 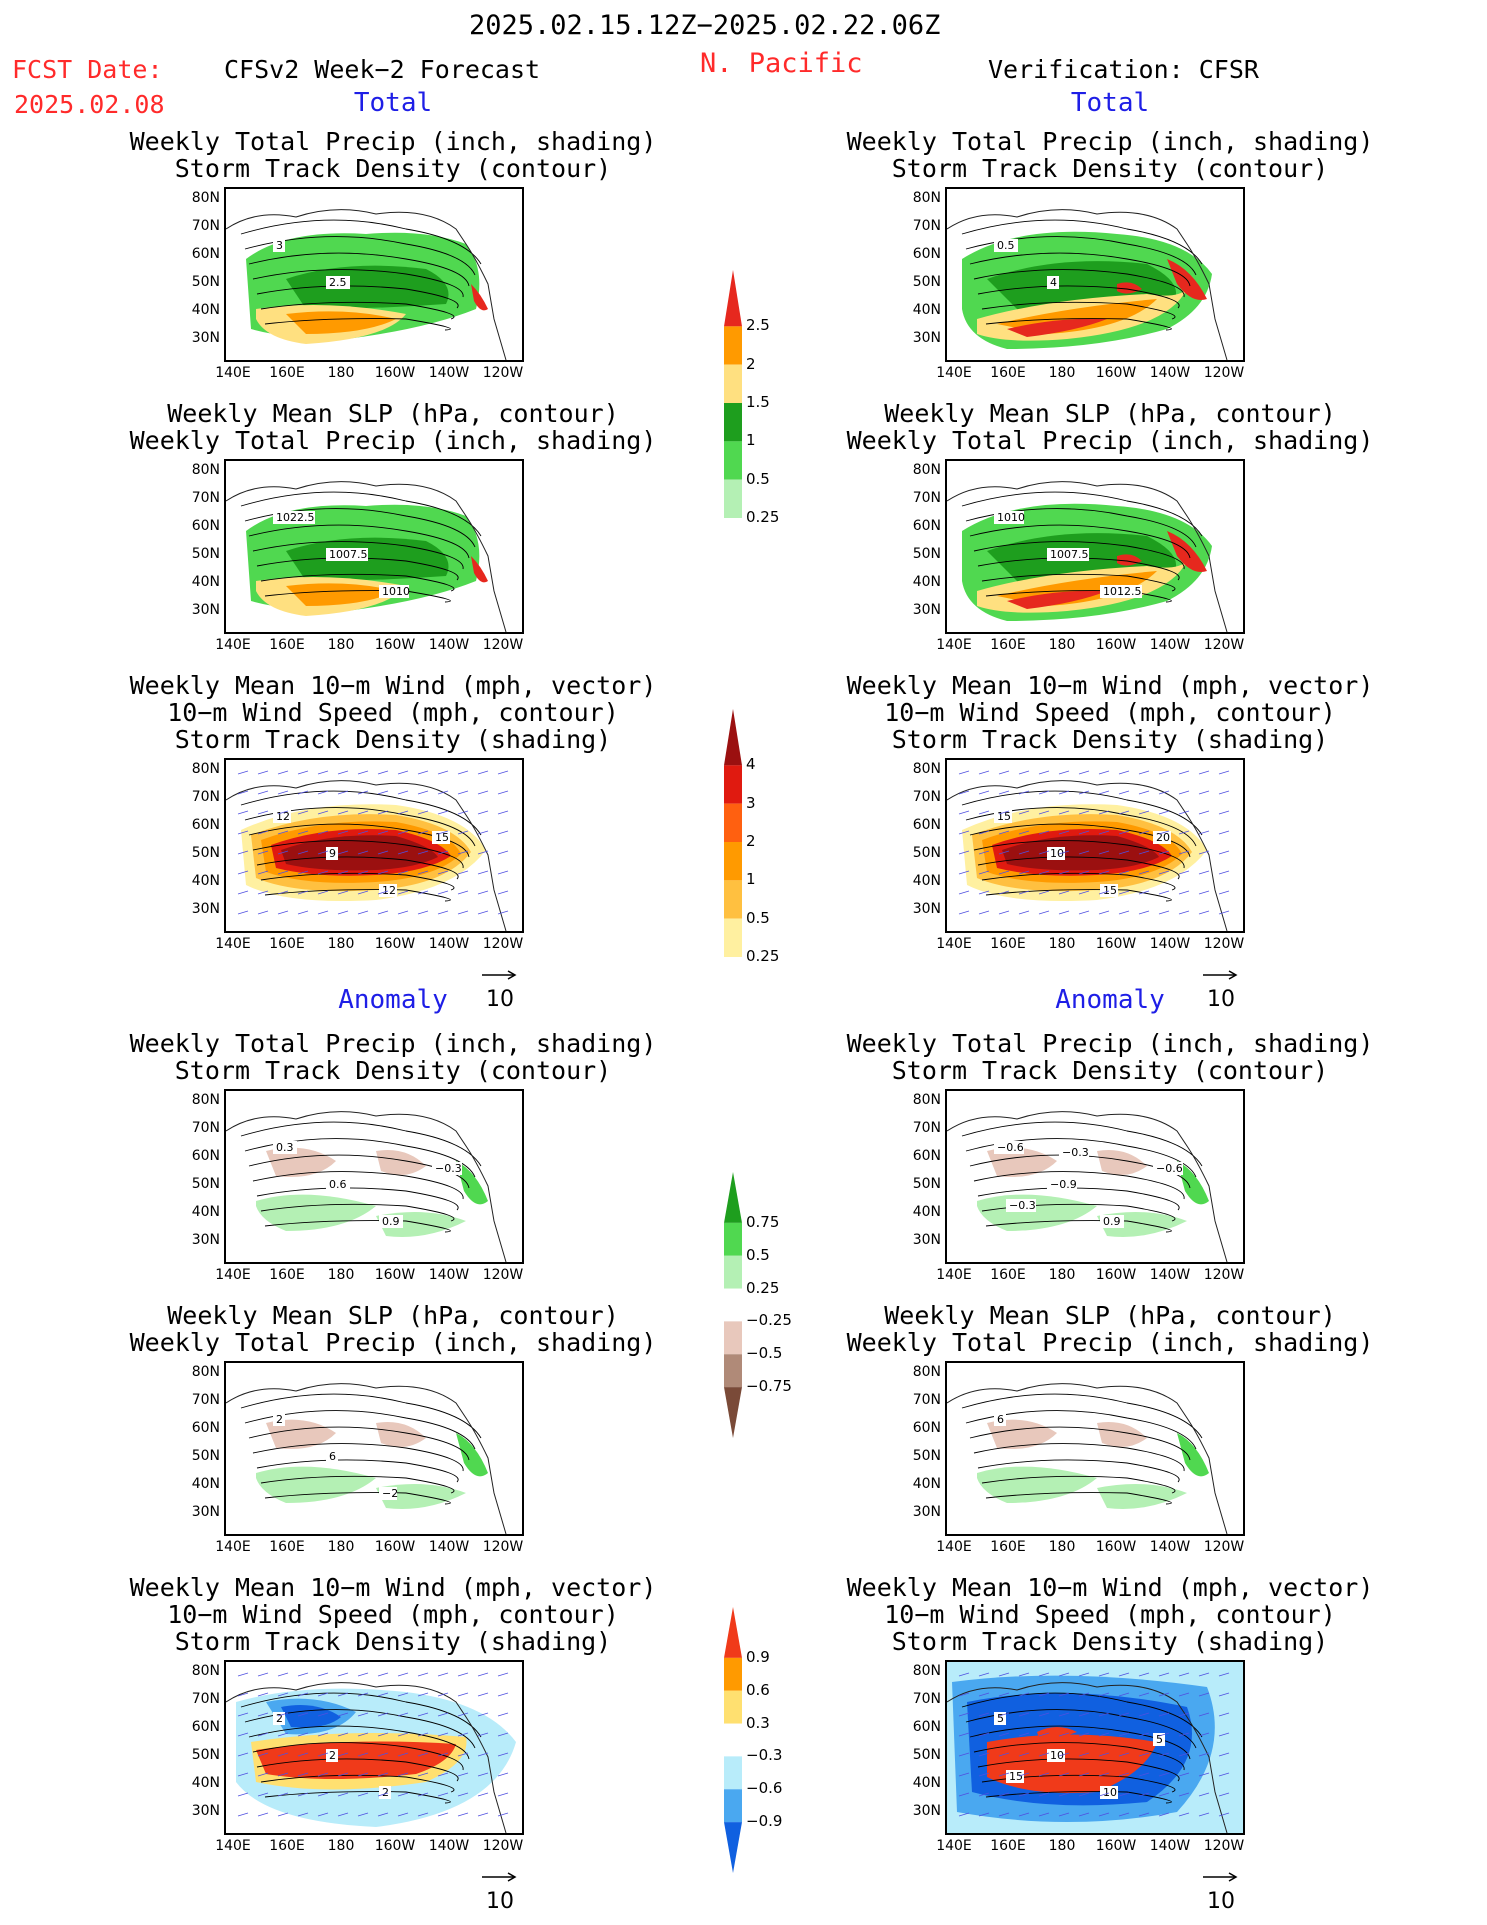 I want to click on lon-tick-label: 140E, so click(x=233, y=944).